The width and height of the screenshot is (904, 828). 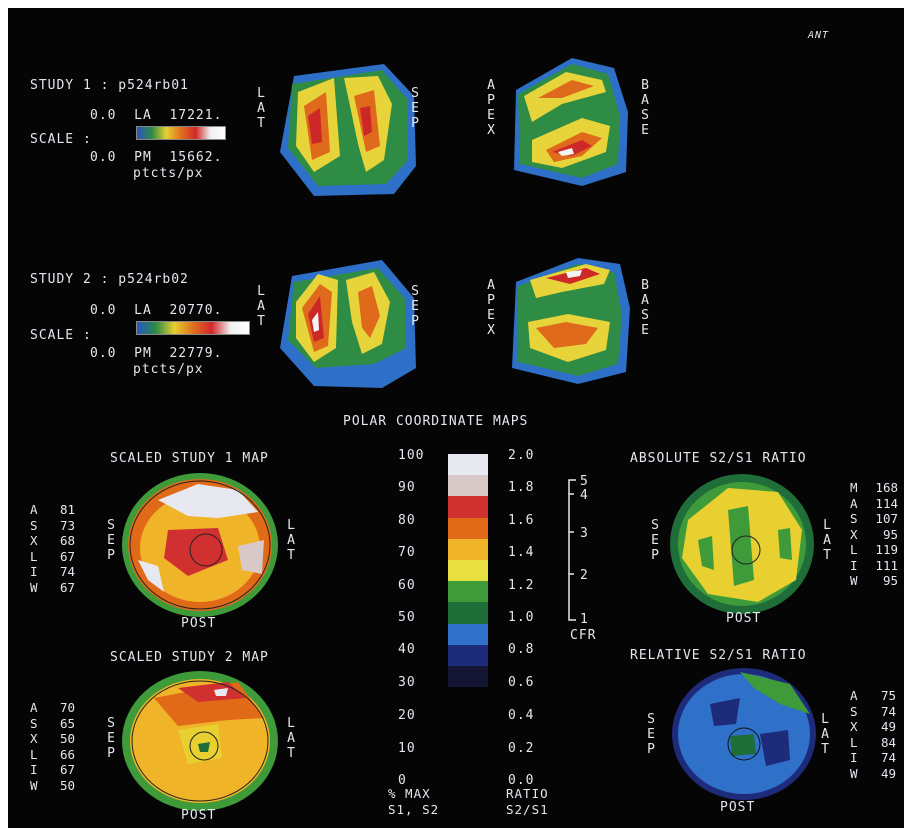 I want to click on map2-title: SCALED STUDY 2 MAP, so click(x=189, y=657).